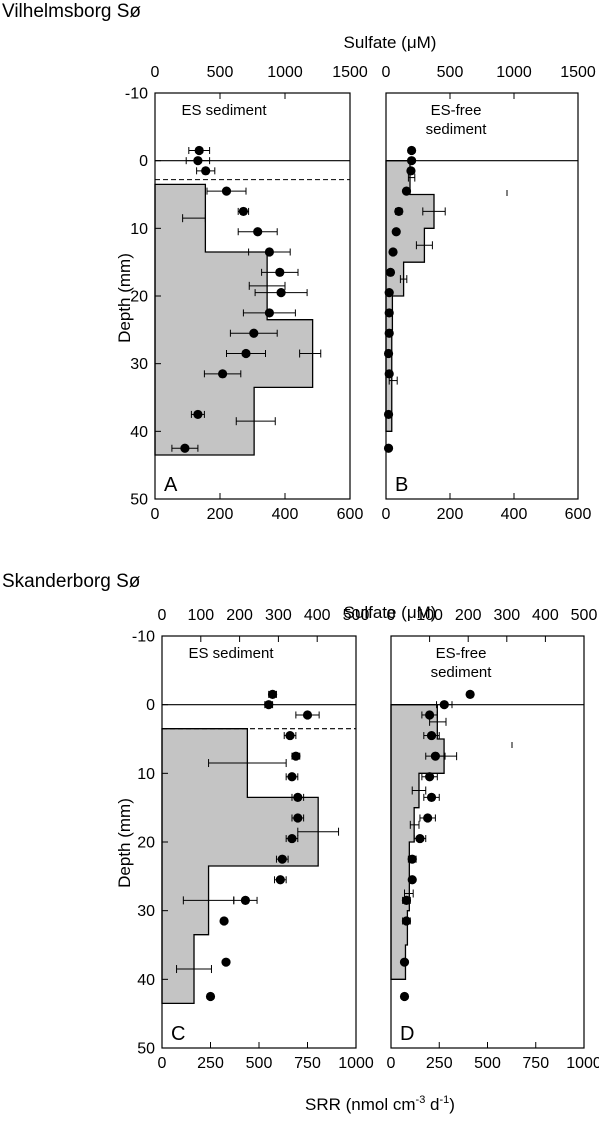 The height and width of the screenshot is (1129, 599). Describe the element at coordinates (401, 485) in the screenshot. I see `panel-letter: B` at that location.